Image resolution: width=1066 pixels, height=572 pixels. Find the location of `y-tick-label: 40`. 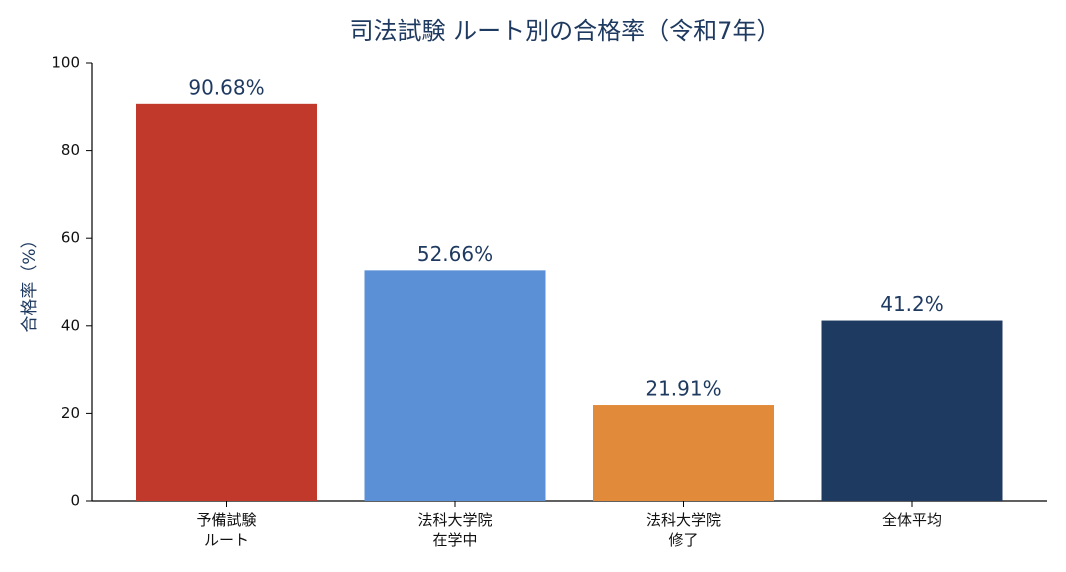

y-tick-label: 40 is located at coordinates (70, 325).